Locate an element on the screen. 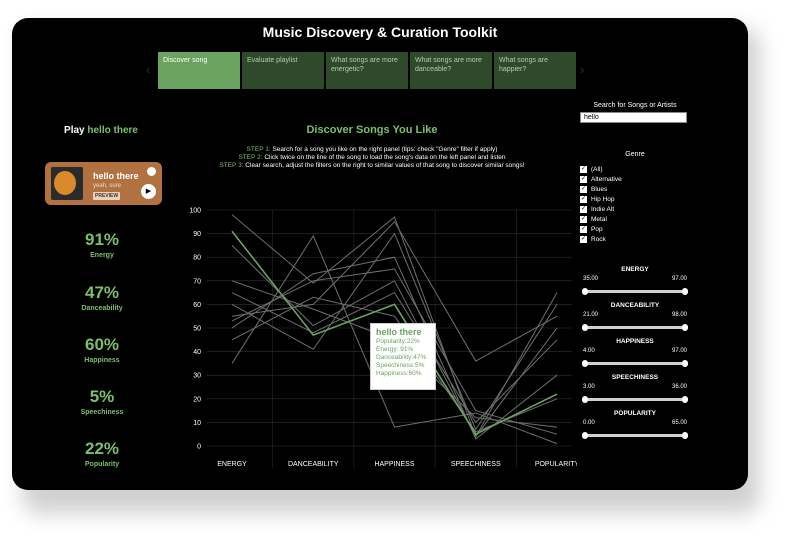 The height and width of the screenshot is (538, 800). popularity-slider: POPULARITY 0.00 65.00 is located at coordinates (635, 428).